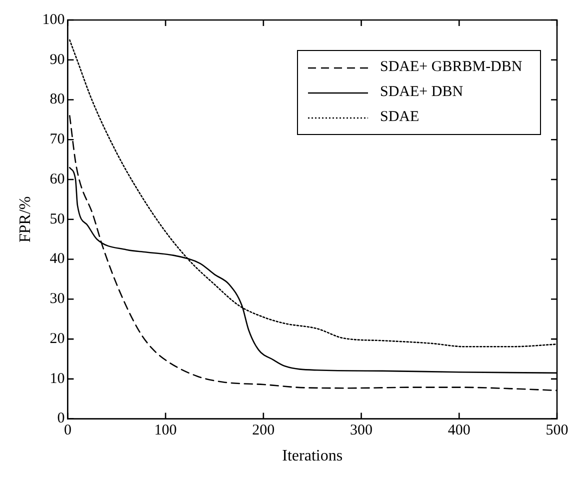 This screenshot has width=587, height=482. I want to click on y-tick-label: 100, so click(53, 20).